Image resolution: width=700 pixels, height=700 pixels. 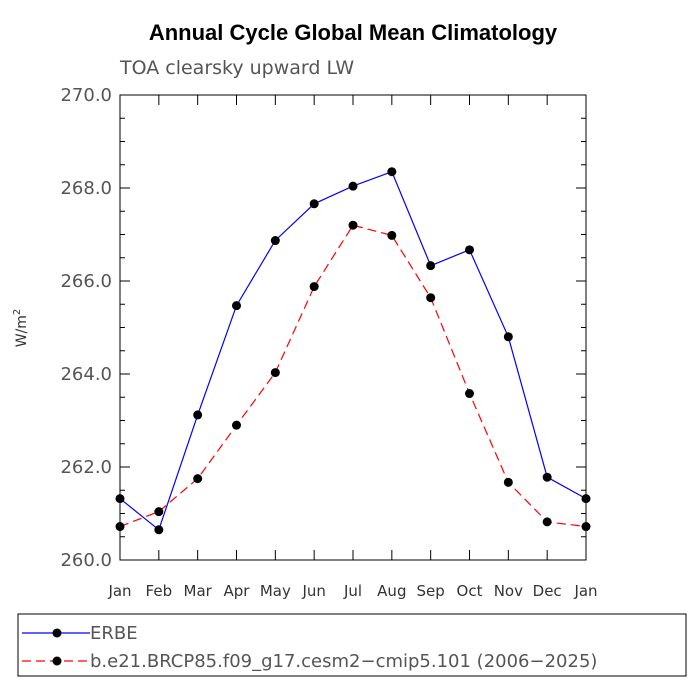 What do you see at coordinates (236, 68) in the screenshot?
I see `chart-subtitle: TOA clearsky upward LW` at bounding box center [236, 68].